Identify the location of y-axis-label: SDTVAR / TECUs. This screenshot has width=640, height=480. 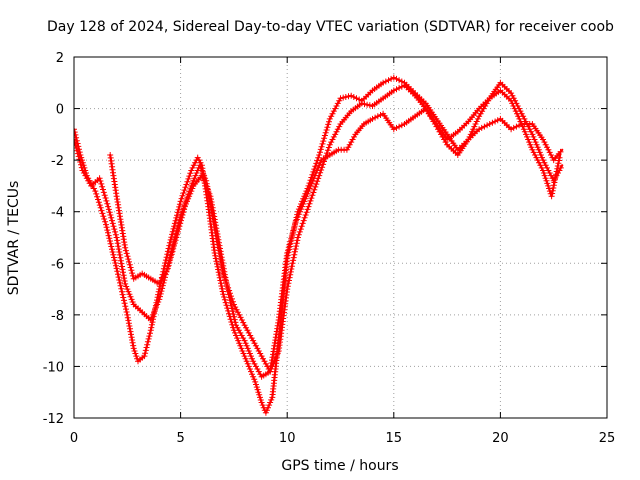
(14, 238).